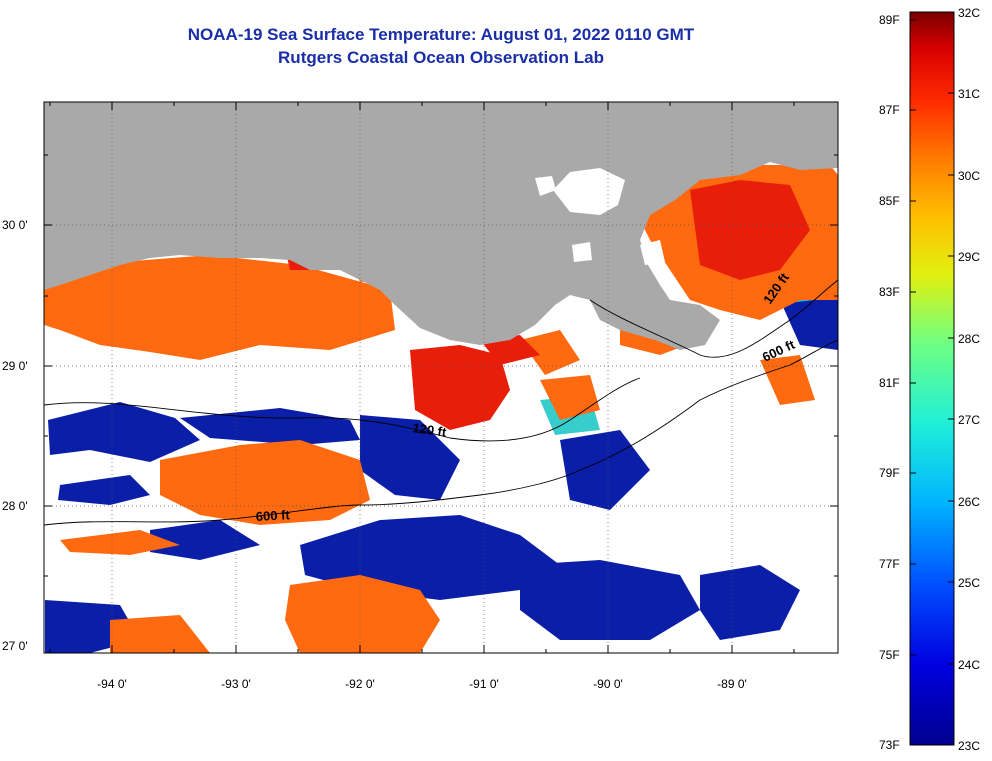  What do you see at coordinates (272, 515) in the screenshot?
I see `contour-label: 600 ft` at bounding box center [272, 515].